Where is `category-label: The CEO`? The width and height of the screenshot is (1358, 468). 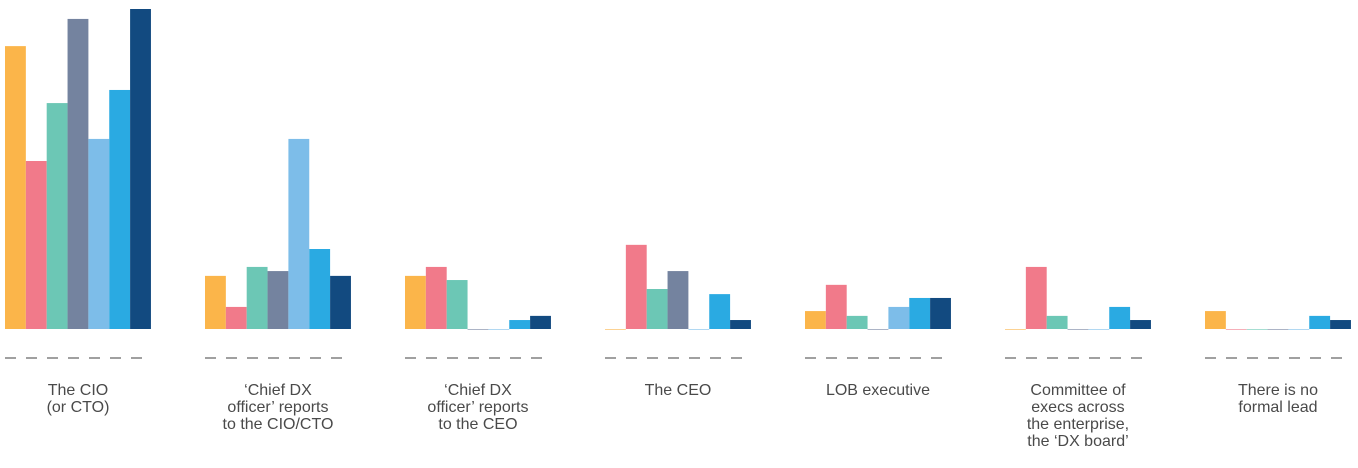 category-label: The CEO is located at coordinates (678, 390).